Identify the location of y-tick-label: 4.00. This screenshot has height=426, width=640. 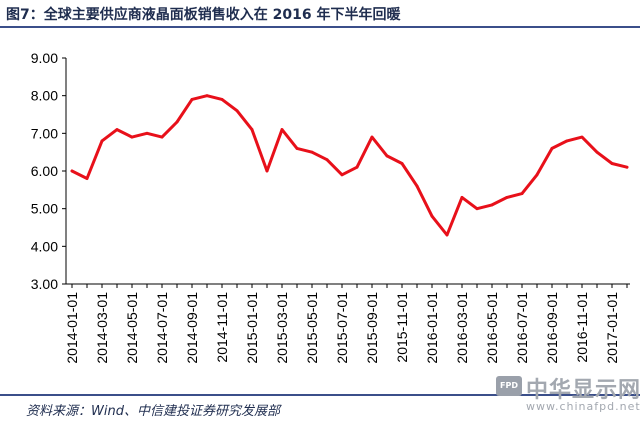
(44, 246).